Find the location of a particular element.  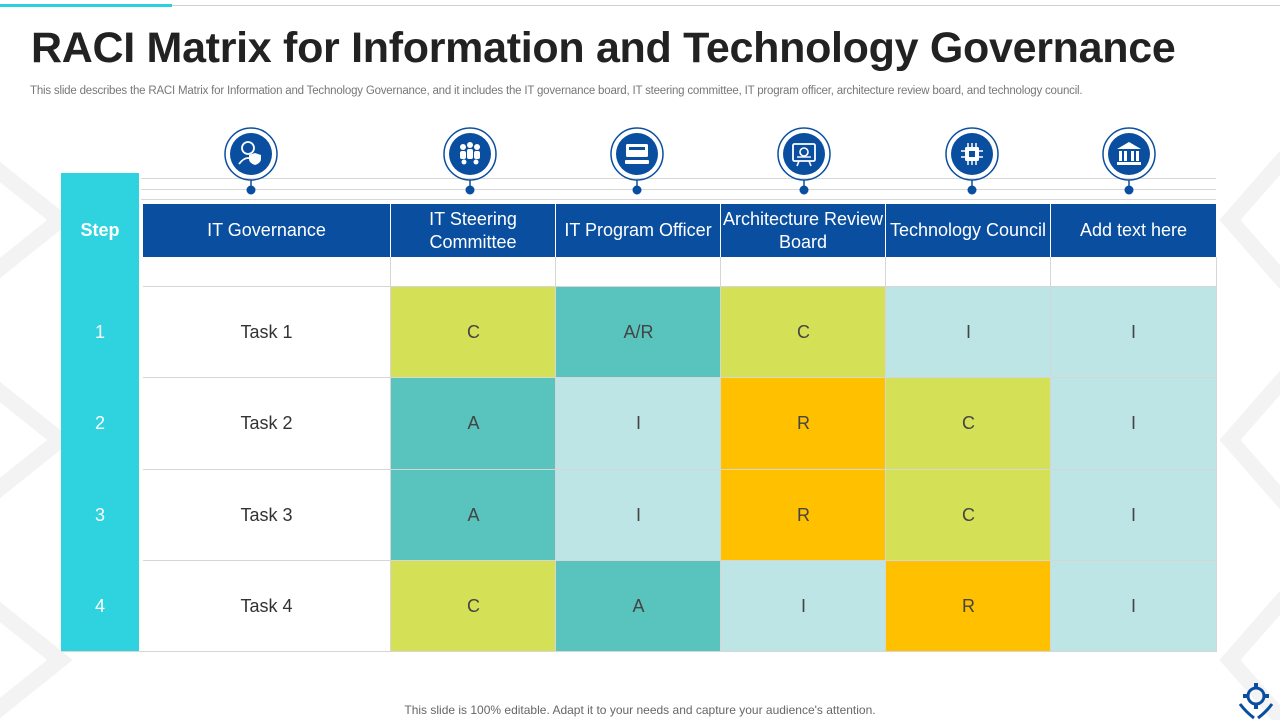

header-role: IT Steering Committee is located at coordinates (473, 230).